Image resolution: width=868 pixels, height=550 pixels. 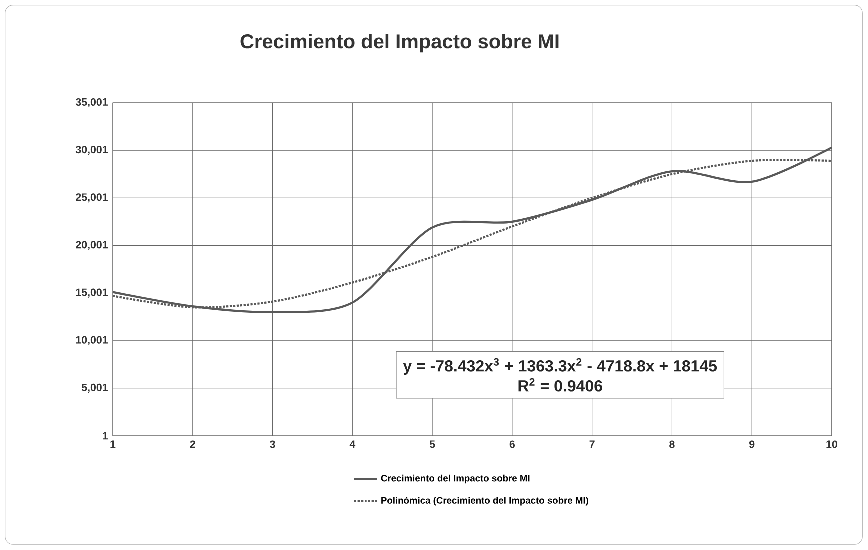 What do you see at coordinates (513, 444) in the screenshot?
I see `x-tick-label: 6` at bounding box center [513, 444].